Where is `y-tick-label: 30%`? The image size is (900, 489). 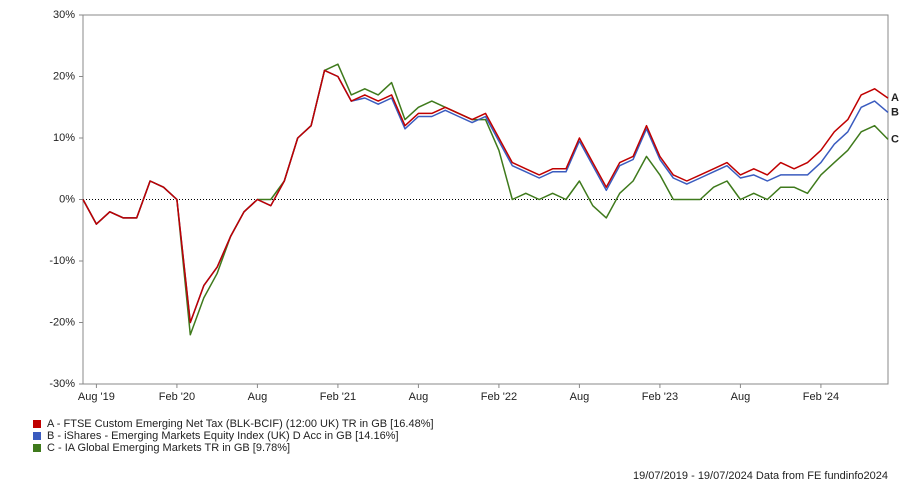
y-tick-label: 30% is located at coordinates (64, 15).